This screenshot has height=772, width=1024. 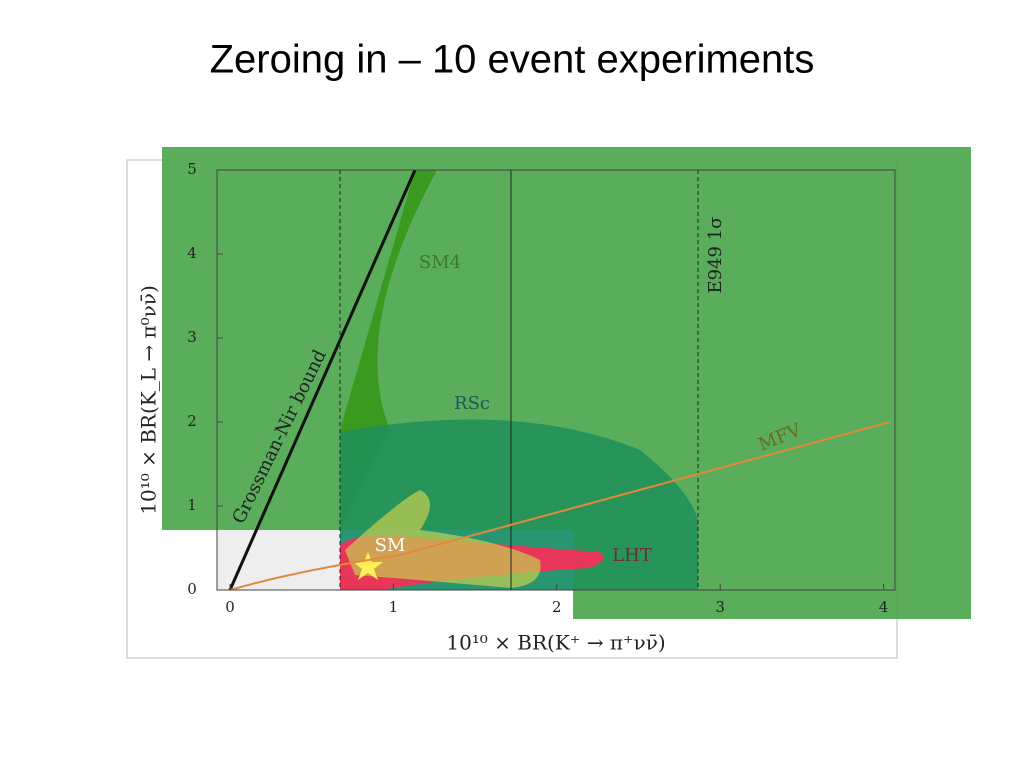 I want to click on mfv-line, so click(x=560, y=506).